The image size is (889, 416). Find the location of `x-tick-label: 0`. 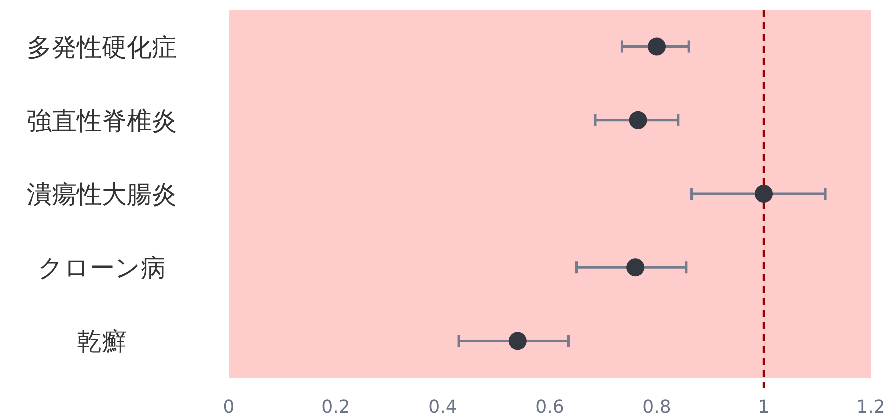

x-tick-label: 0 is located at coordinates (229, 406).